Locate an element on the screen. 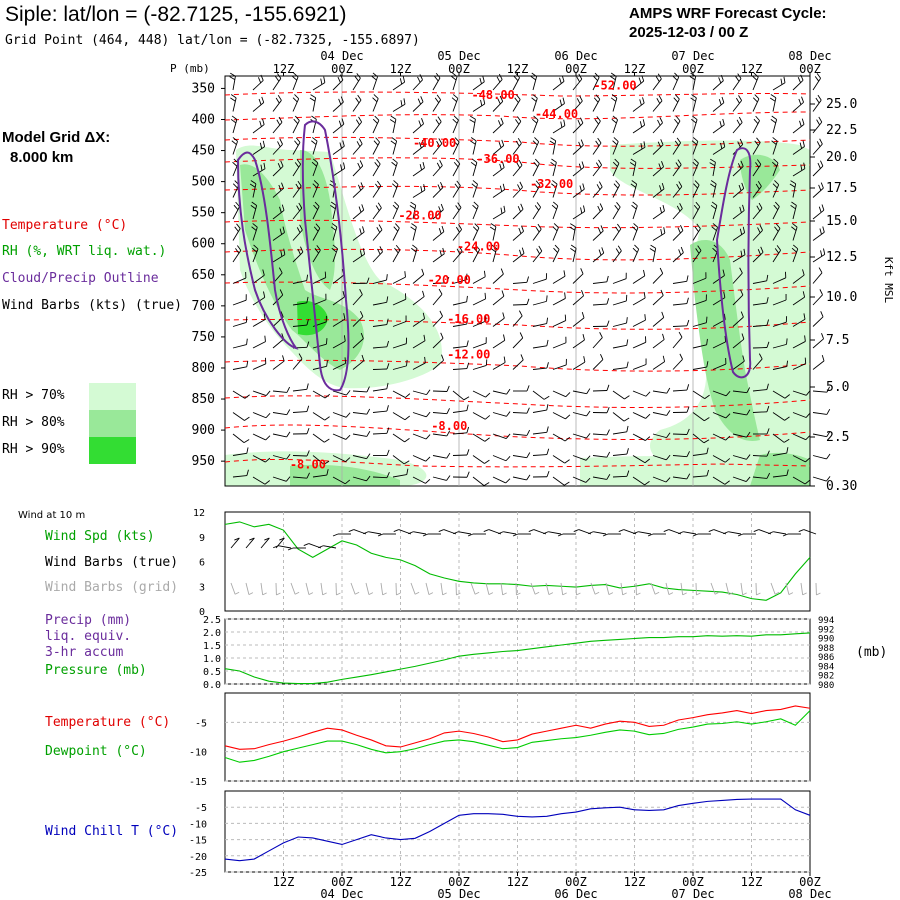 This screenshot has width=900, height=900. bottom-tick-hour: 00Z is located at coordinates (342, 882).